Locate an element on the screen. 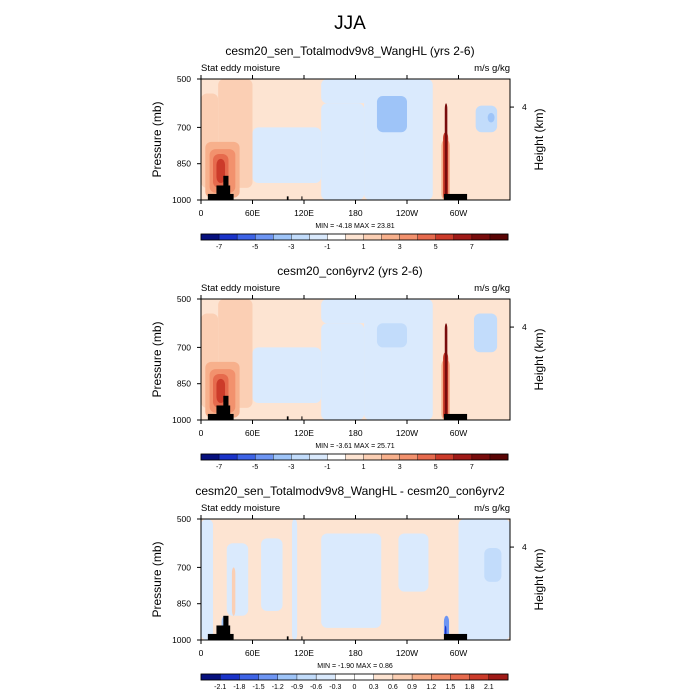  left-string: Stat eddy moisture is located at coordinates (240, 68).